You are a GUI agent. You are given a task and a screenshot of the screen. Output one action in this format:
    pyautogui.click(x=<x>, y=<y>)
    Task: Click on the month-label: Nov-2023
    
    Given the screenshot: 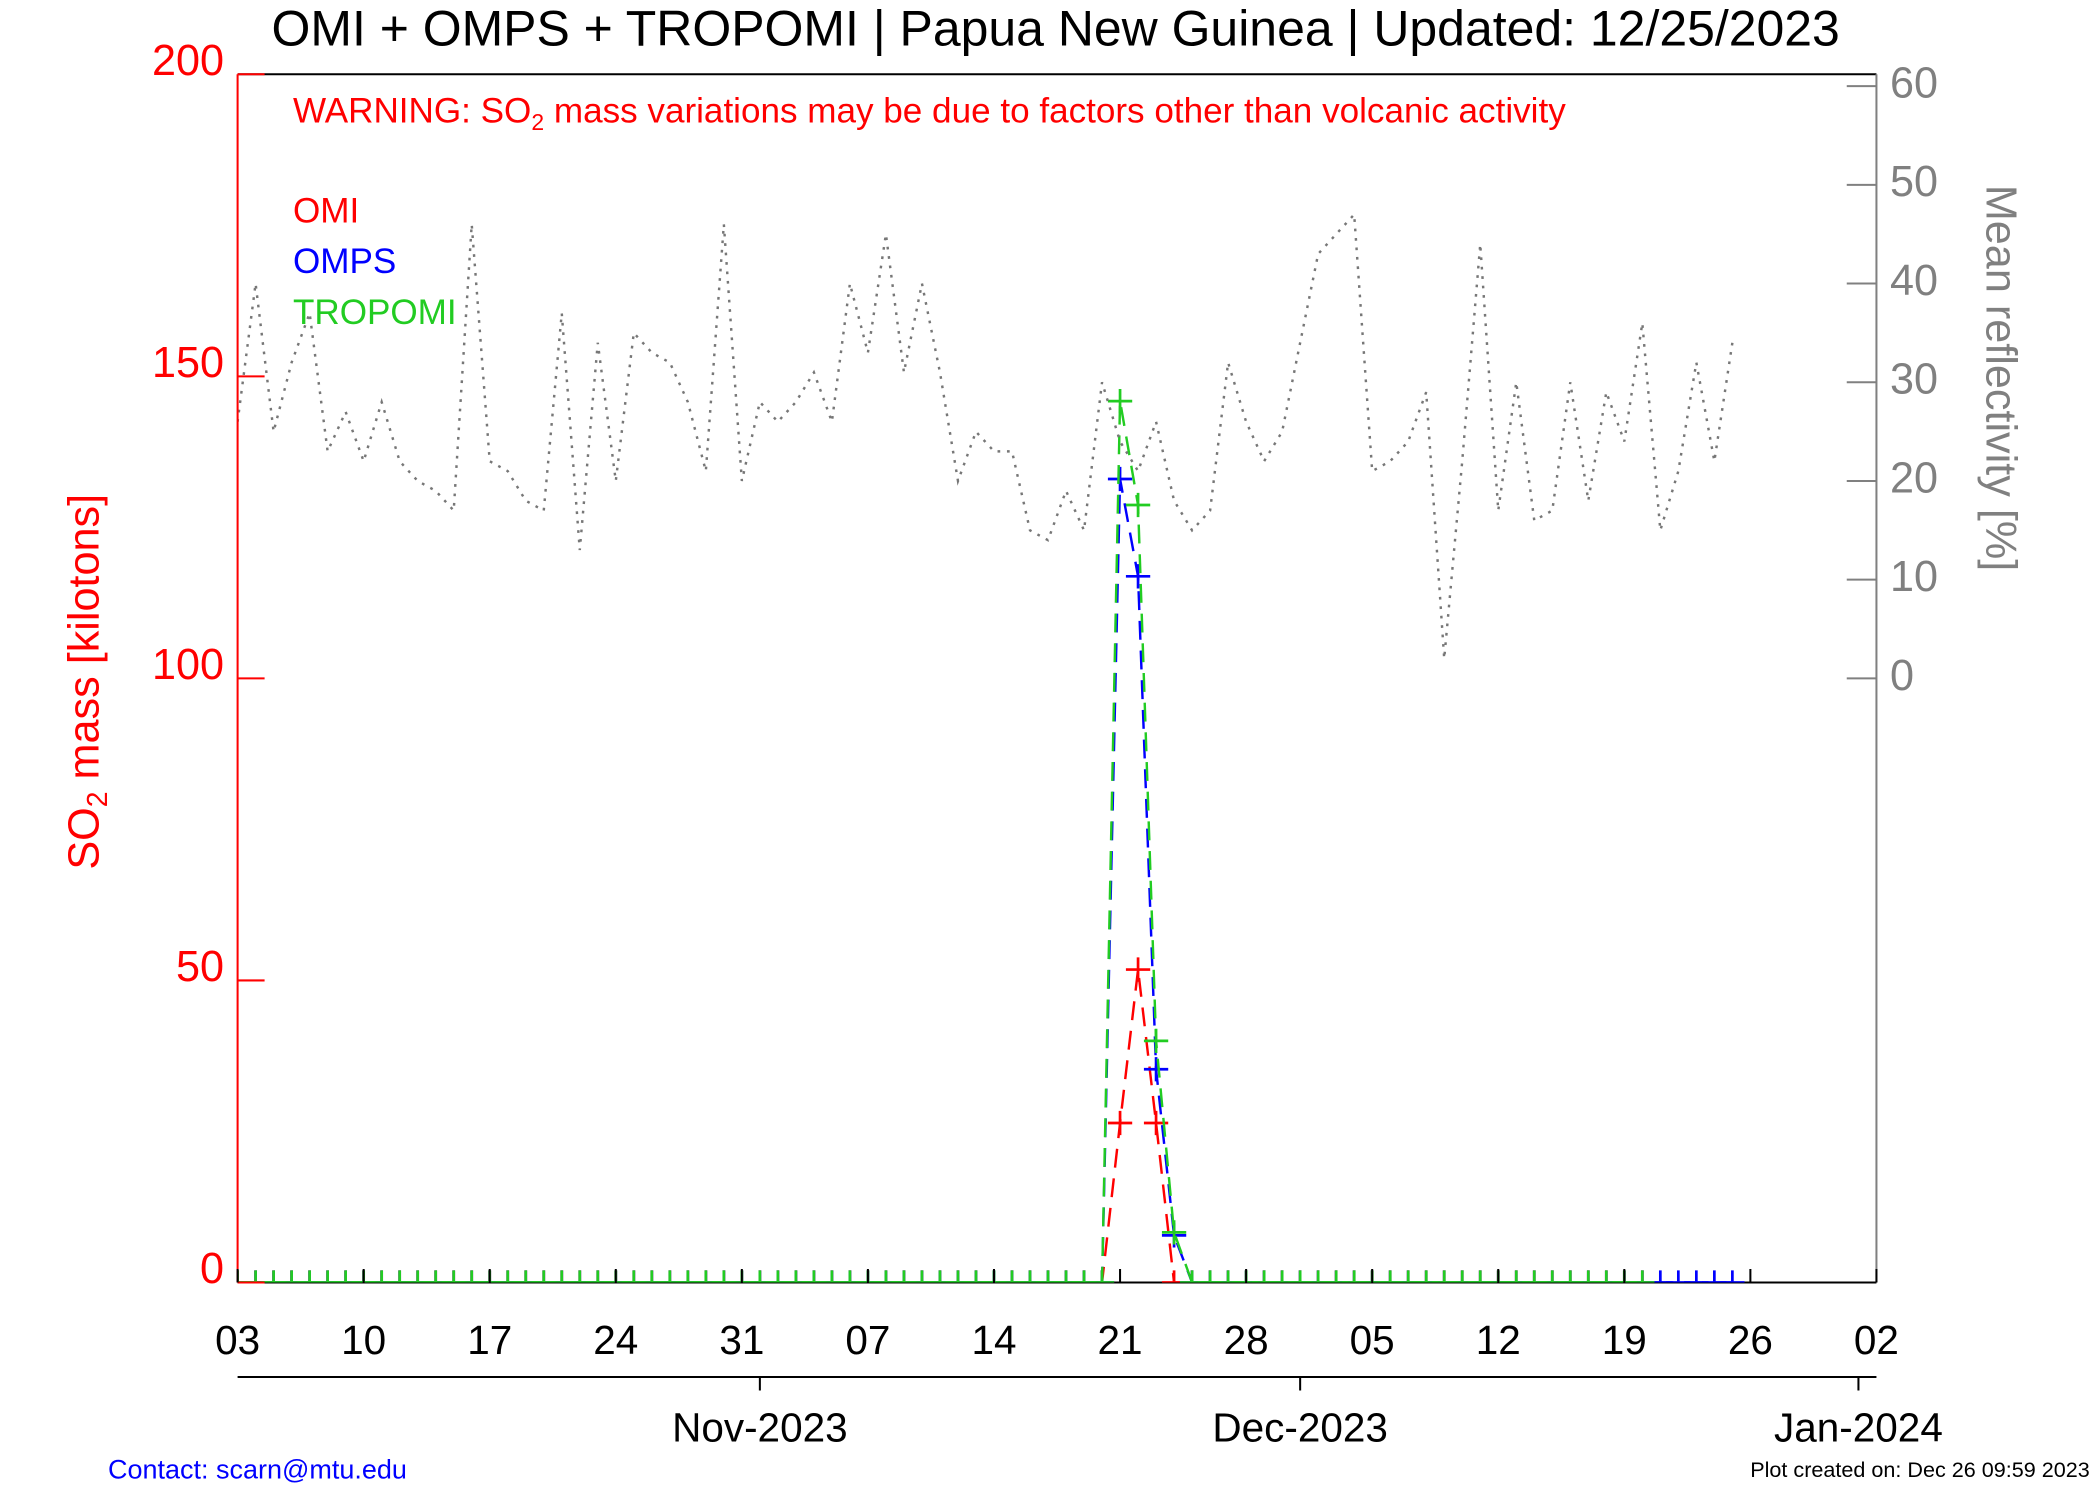 What is the action you would take?
    pyautogui.click(x=760, y=1428)
    